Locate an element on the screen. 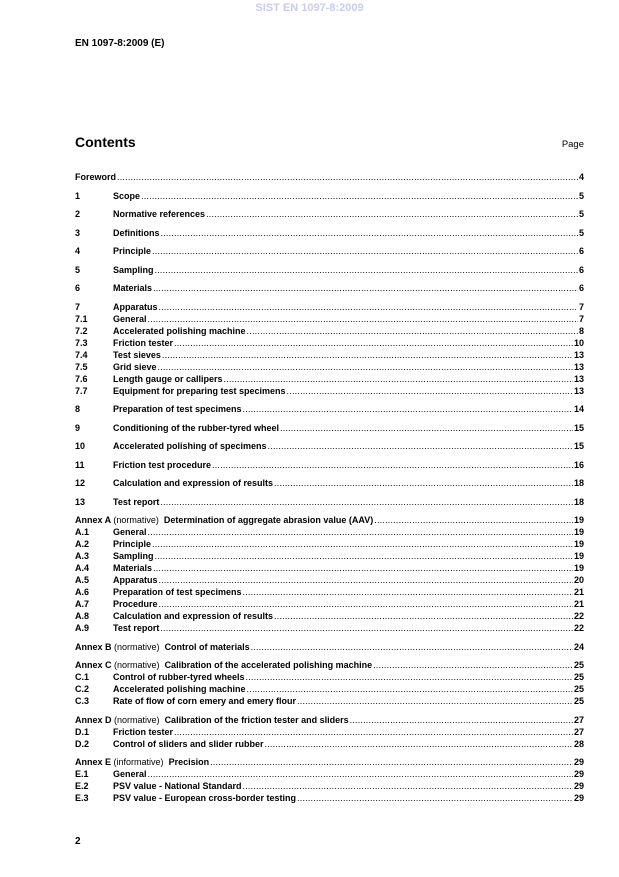  toc-entry-page: 13 is located at coordinates (578, 354).